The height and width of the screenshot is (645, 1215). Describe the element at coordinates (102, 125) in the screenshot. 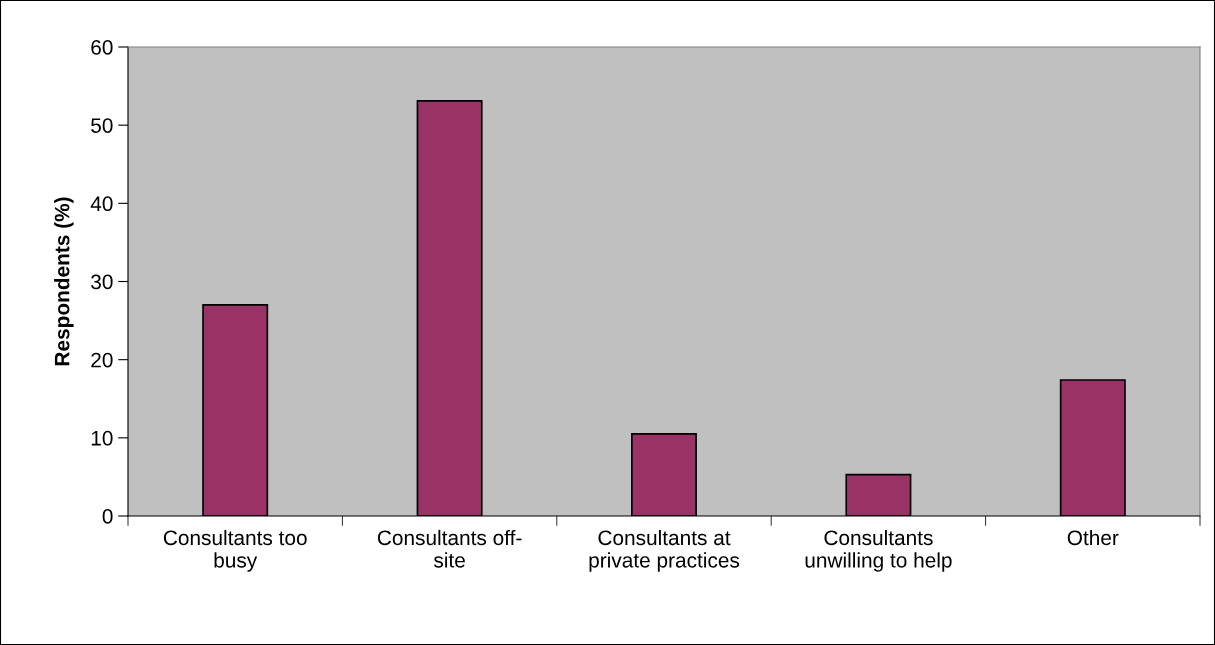

I see `y-tick-label: 50` at that location.